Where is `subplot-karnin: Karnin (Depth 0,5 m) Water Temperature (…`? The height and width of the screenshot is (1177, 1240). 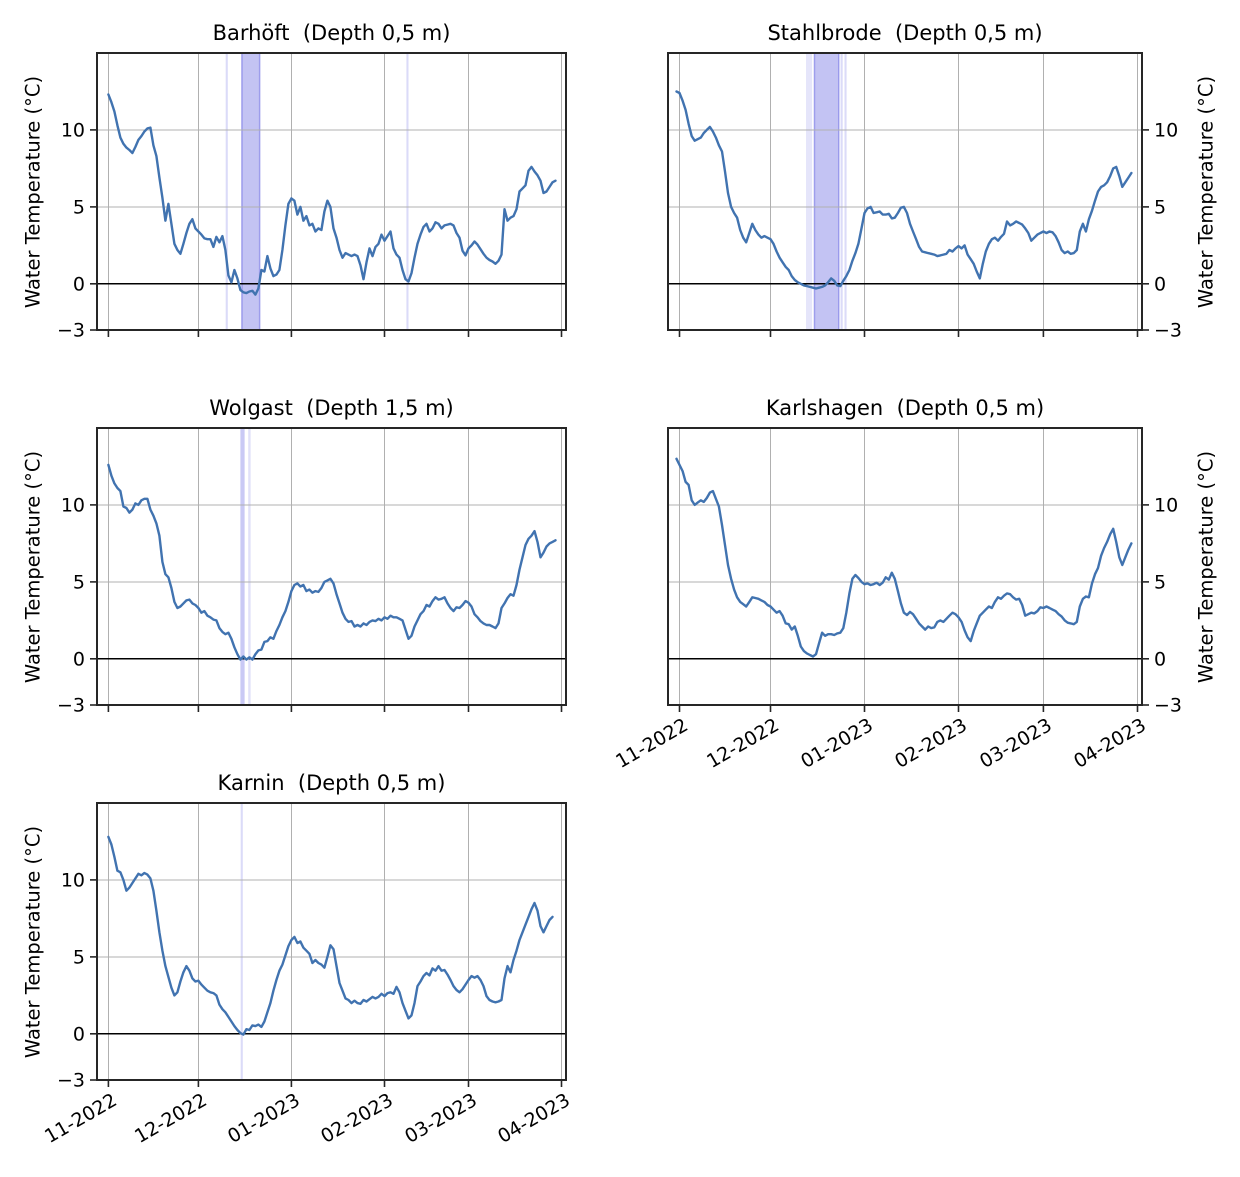 subplot-karnin: Karnin (Depth 0,5 m) Water Temperature (… is located at coordinates (298, 959).